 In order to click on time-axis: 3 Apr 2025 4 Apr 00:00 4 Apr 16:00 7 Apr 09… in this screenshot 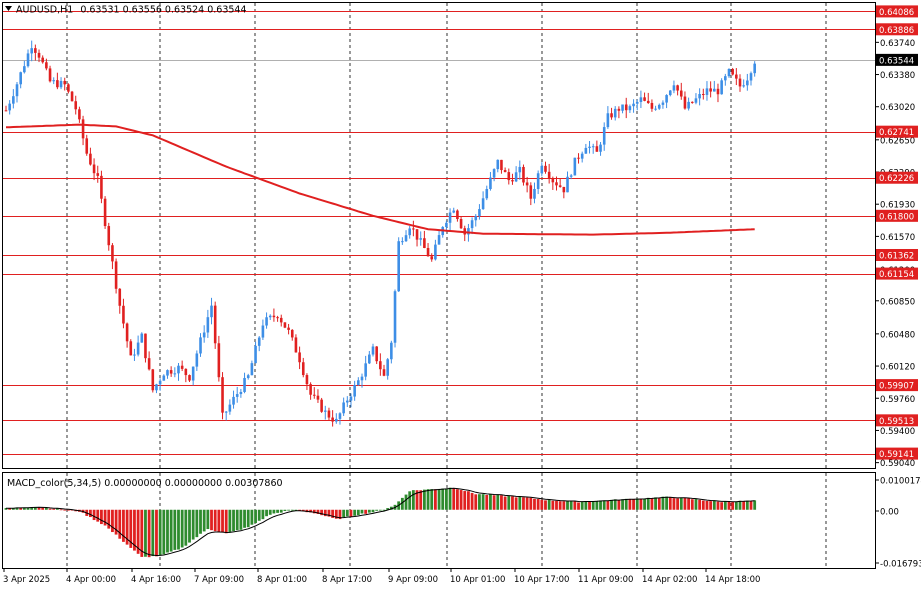, I will do `click(381, 576)`.